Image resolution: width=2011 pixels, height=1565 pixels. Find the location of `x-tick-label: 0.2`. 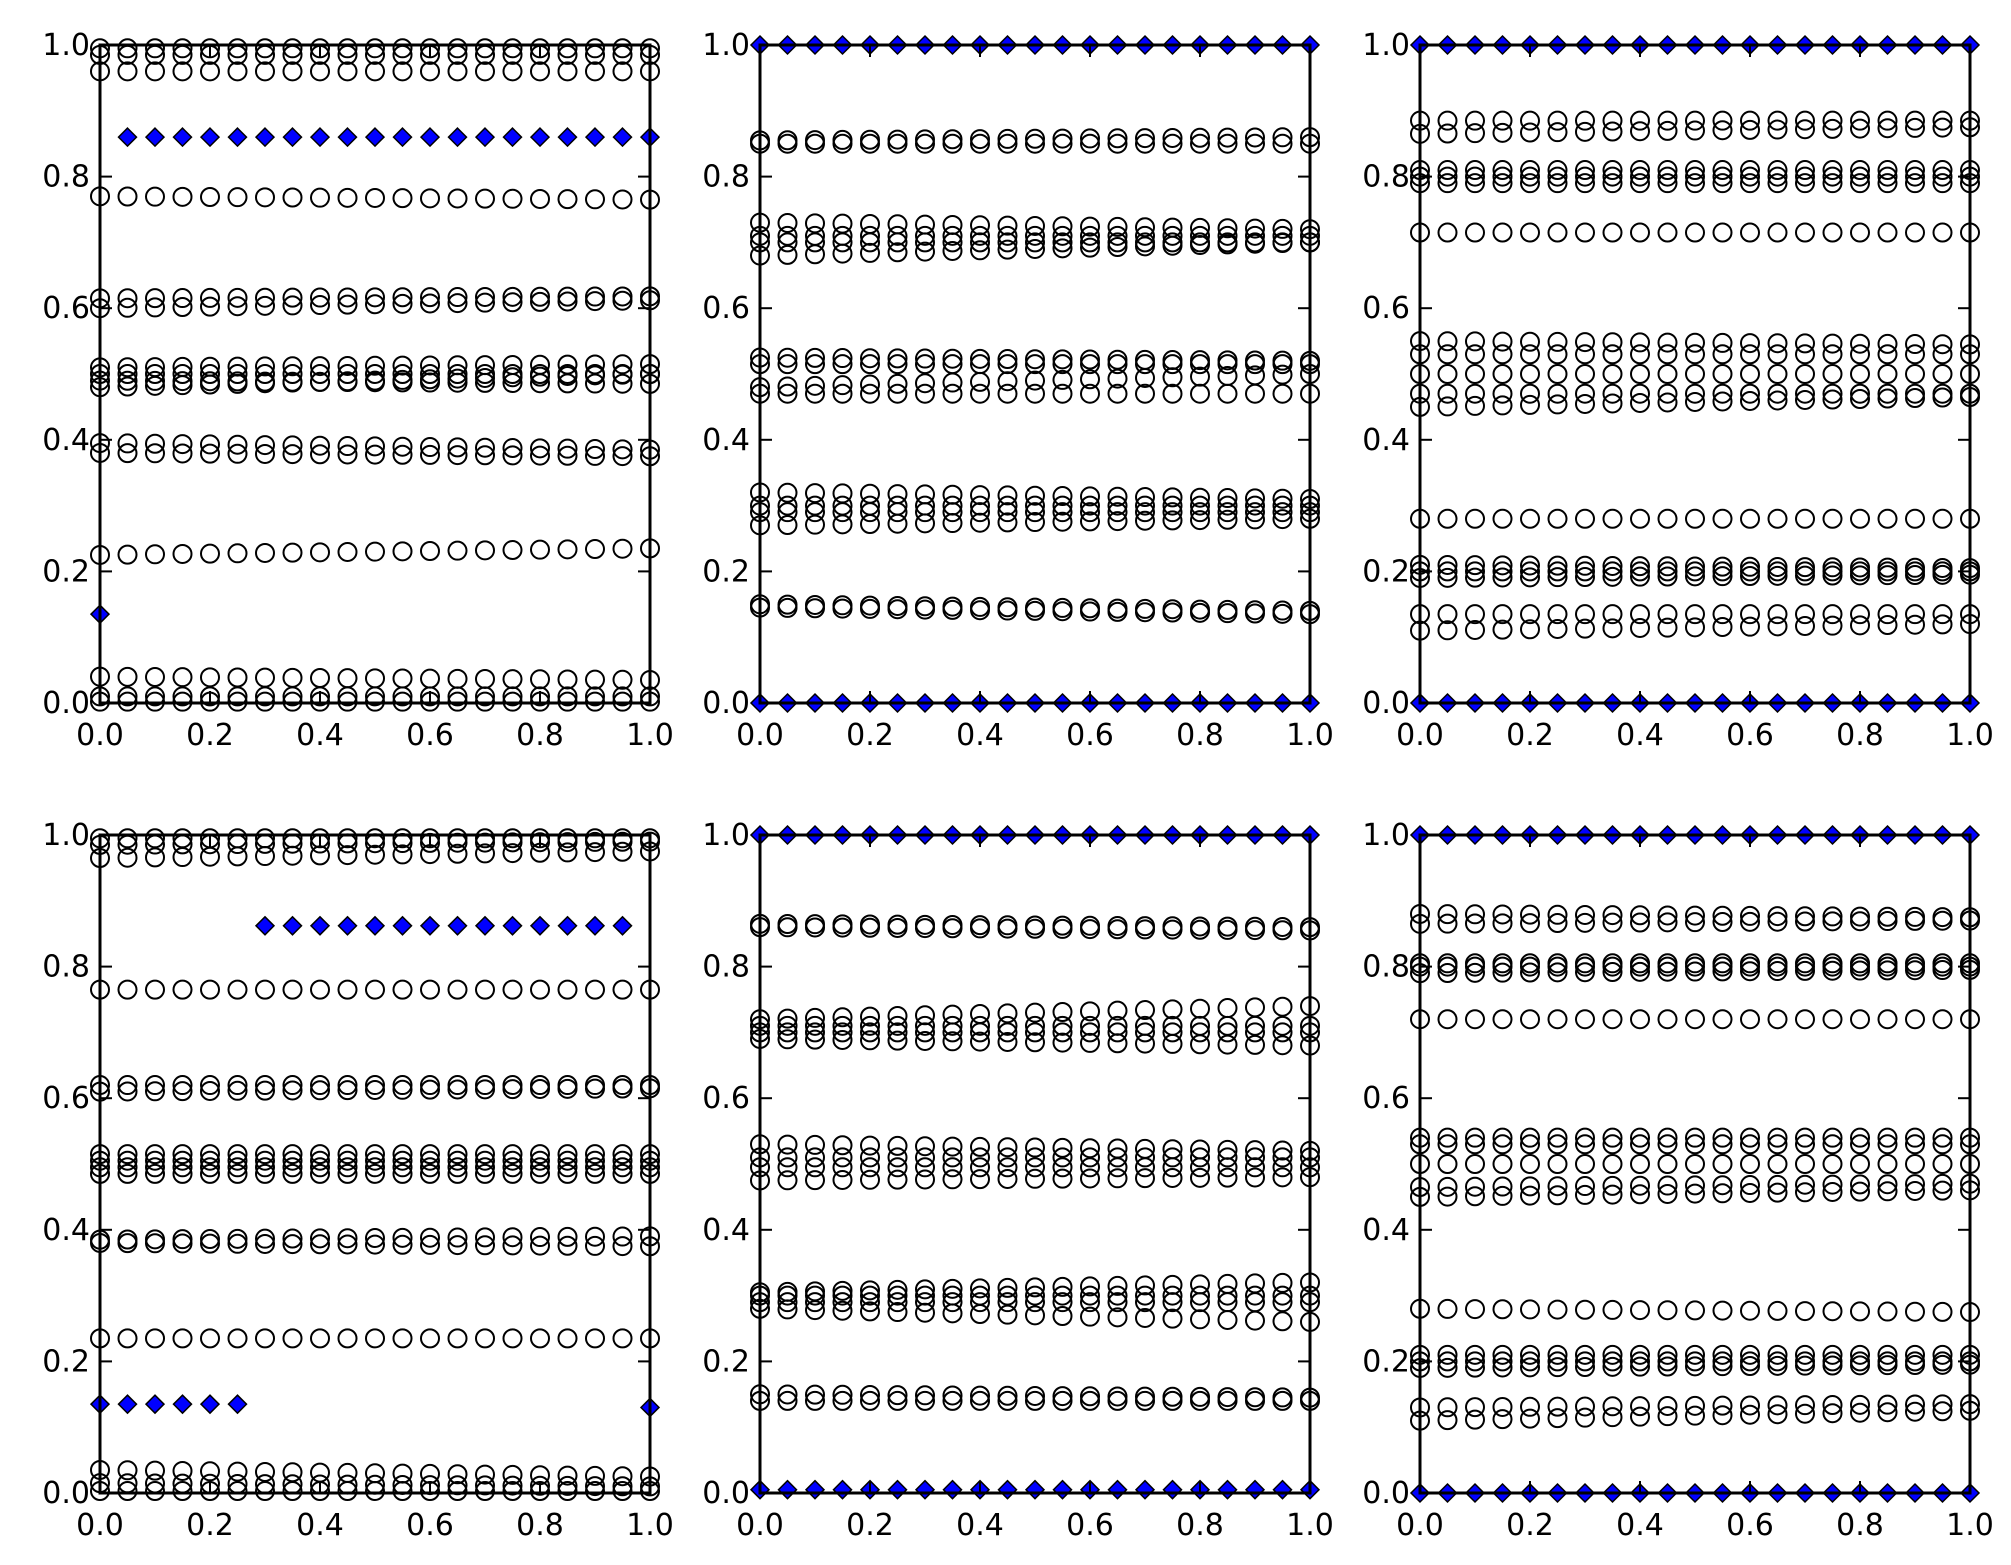

x-tick-label: 0.2 is located at coordinates (210, 735).